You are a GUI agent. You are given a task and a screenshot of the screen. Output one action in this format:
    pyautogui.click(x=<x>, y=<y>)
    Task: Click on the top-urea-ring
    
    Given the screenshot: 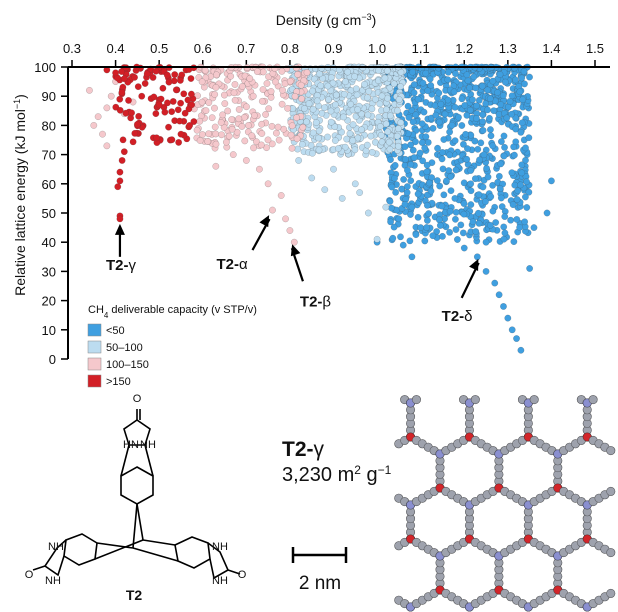 What is the action you would take?
    pyautogui.click(x=137, y=432)
    